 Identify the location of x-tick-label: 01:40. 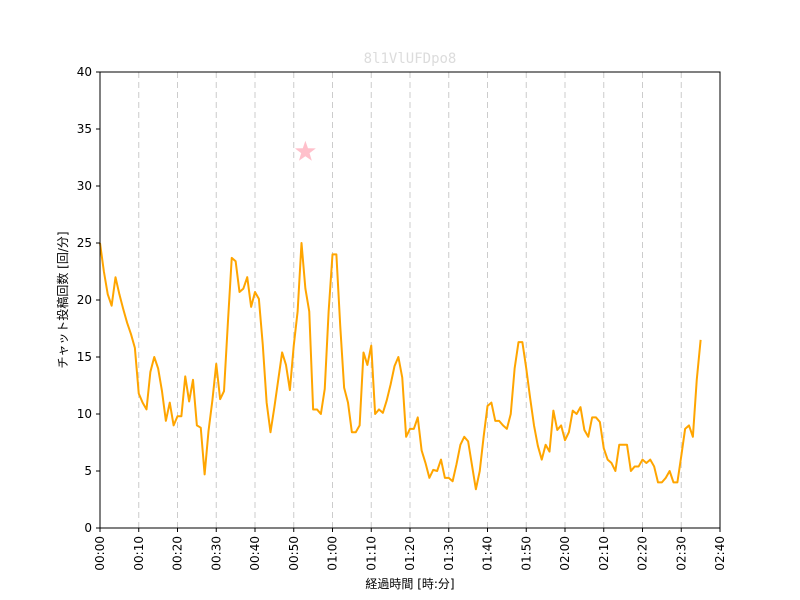
(488, 553).